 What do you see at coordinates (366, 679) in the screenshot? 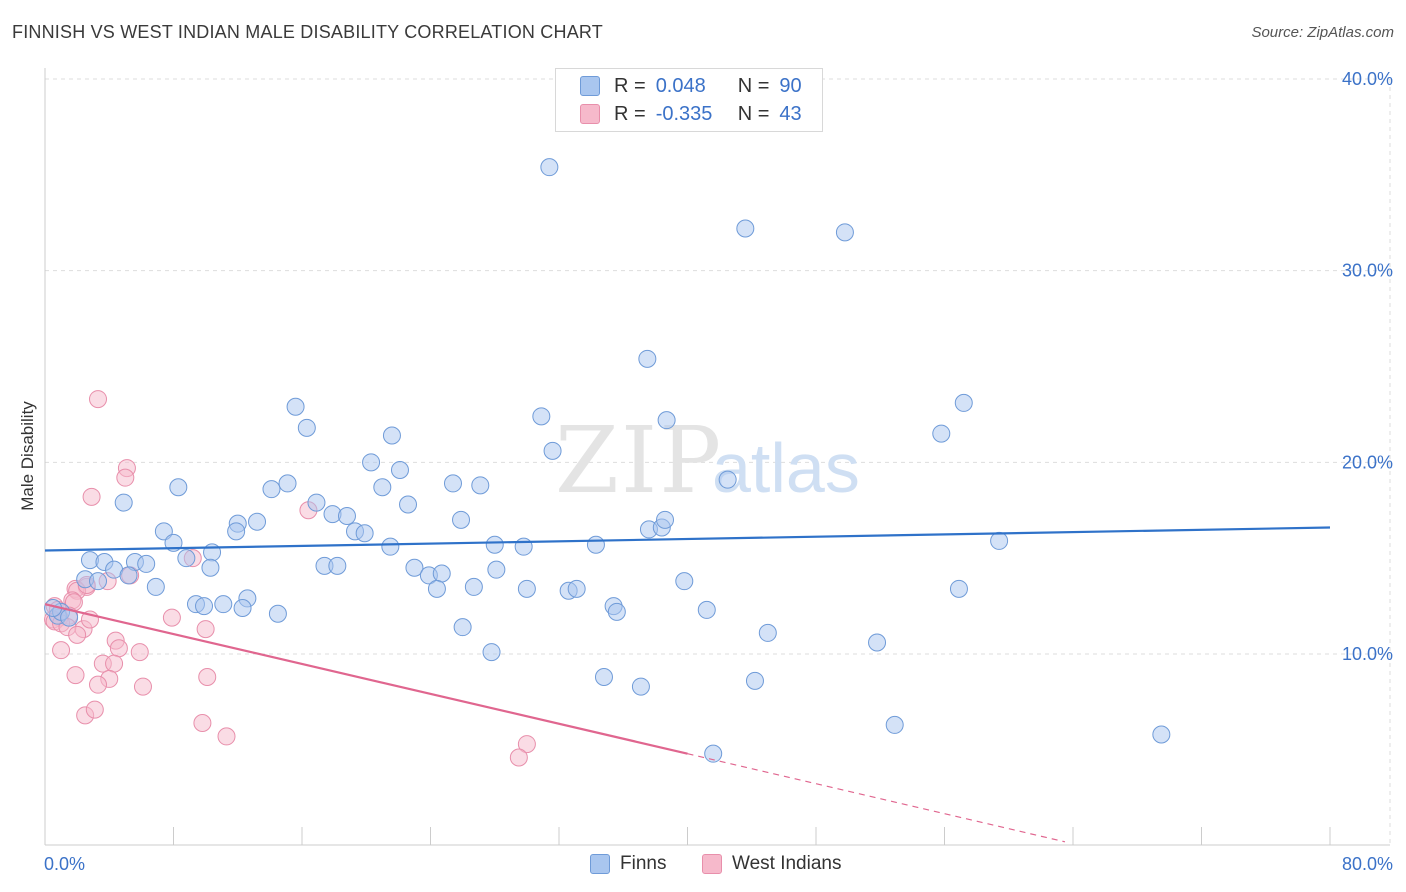
I see `west-indians-trend-line` at bounding box center [366, 679].